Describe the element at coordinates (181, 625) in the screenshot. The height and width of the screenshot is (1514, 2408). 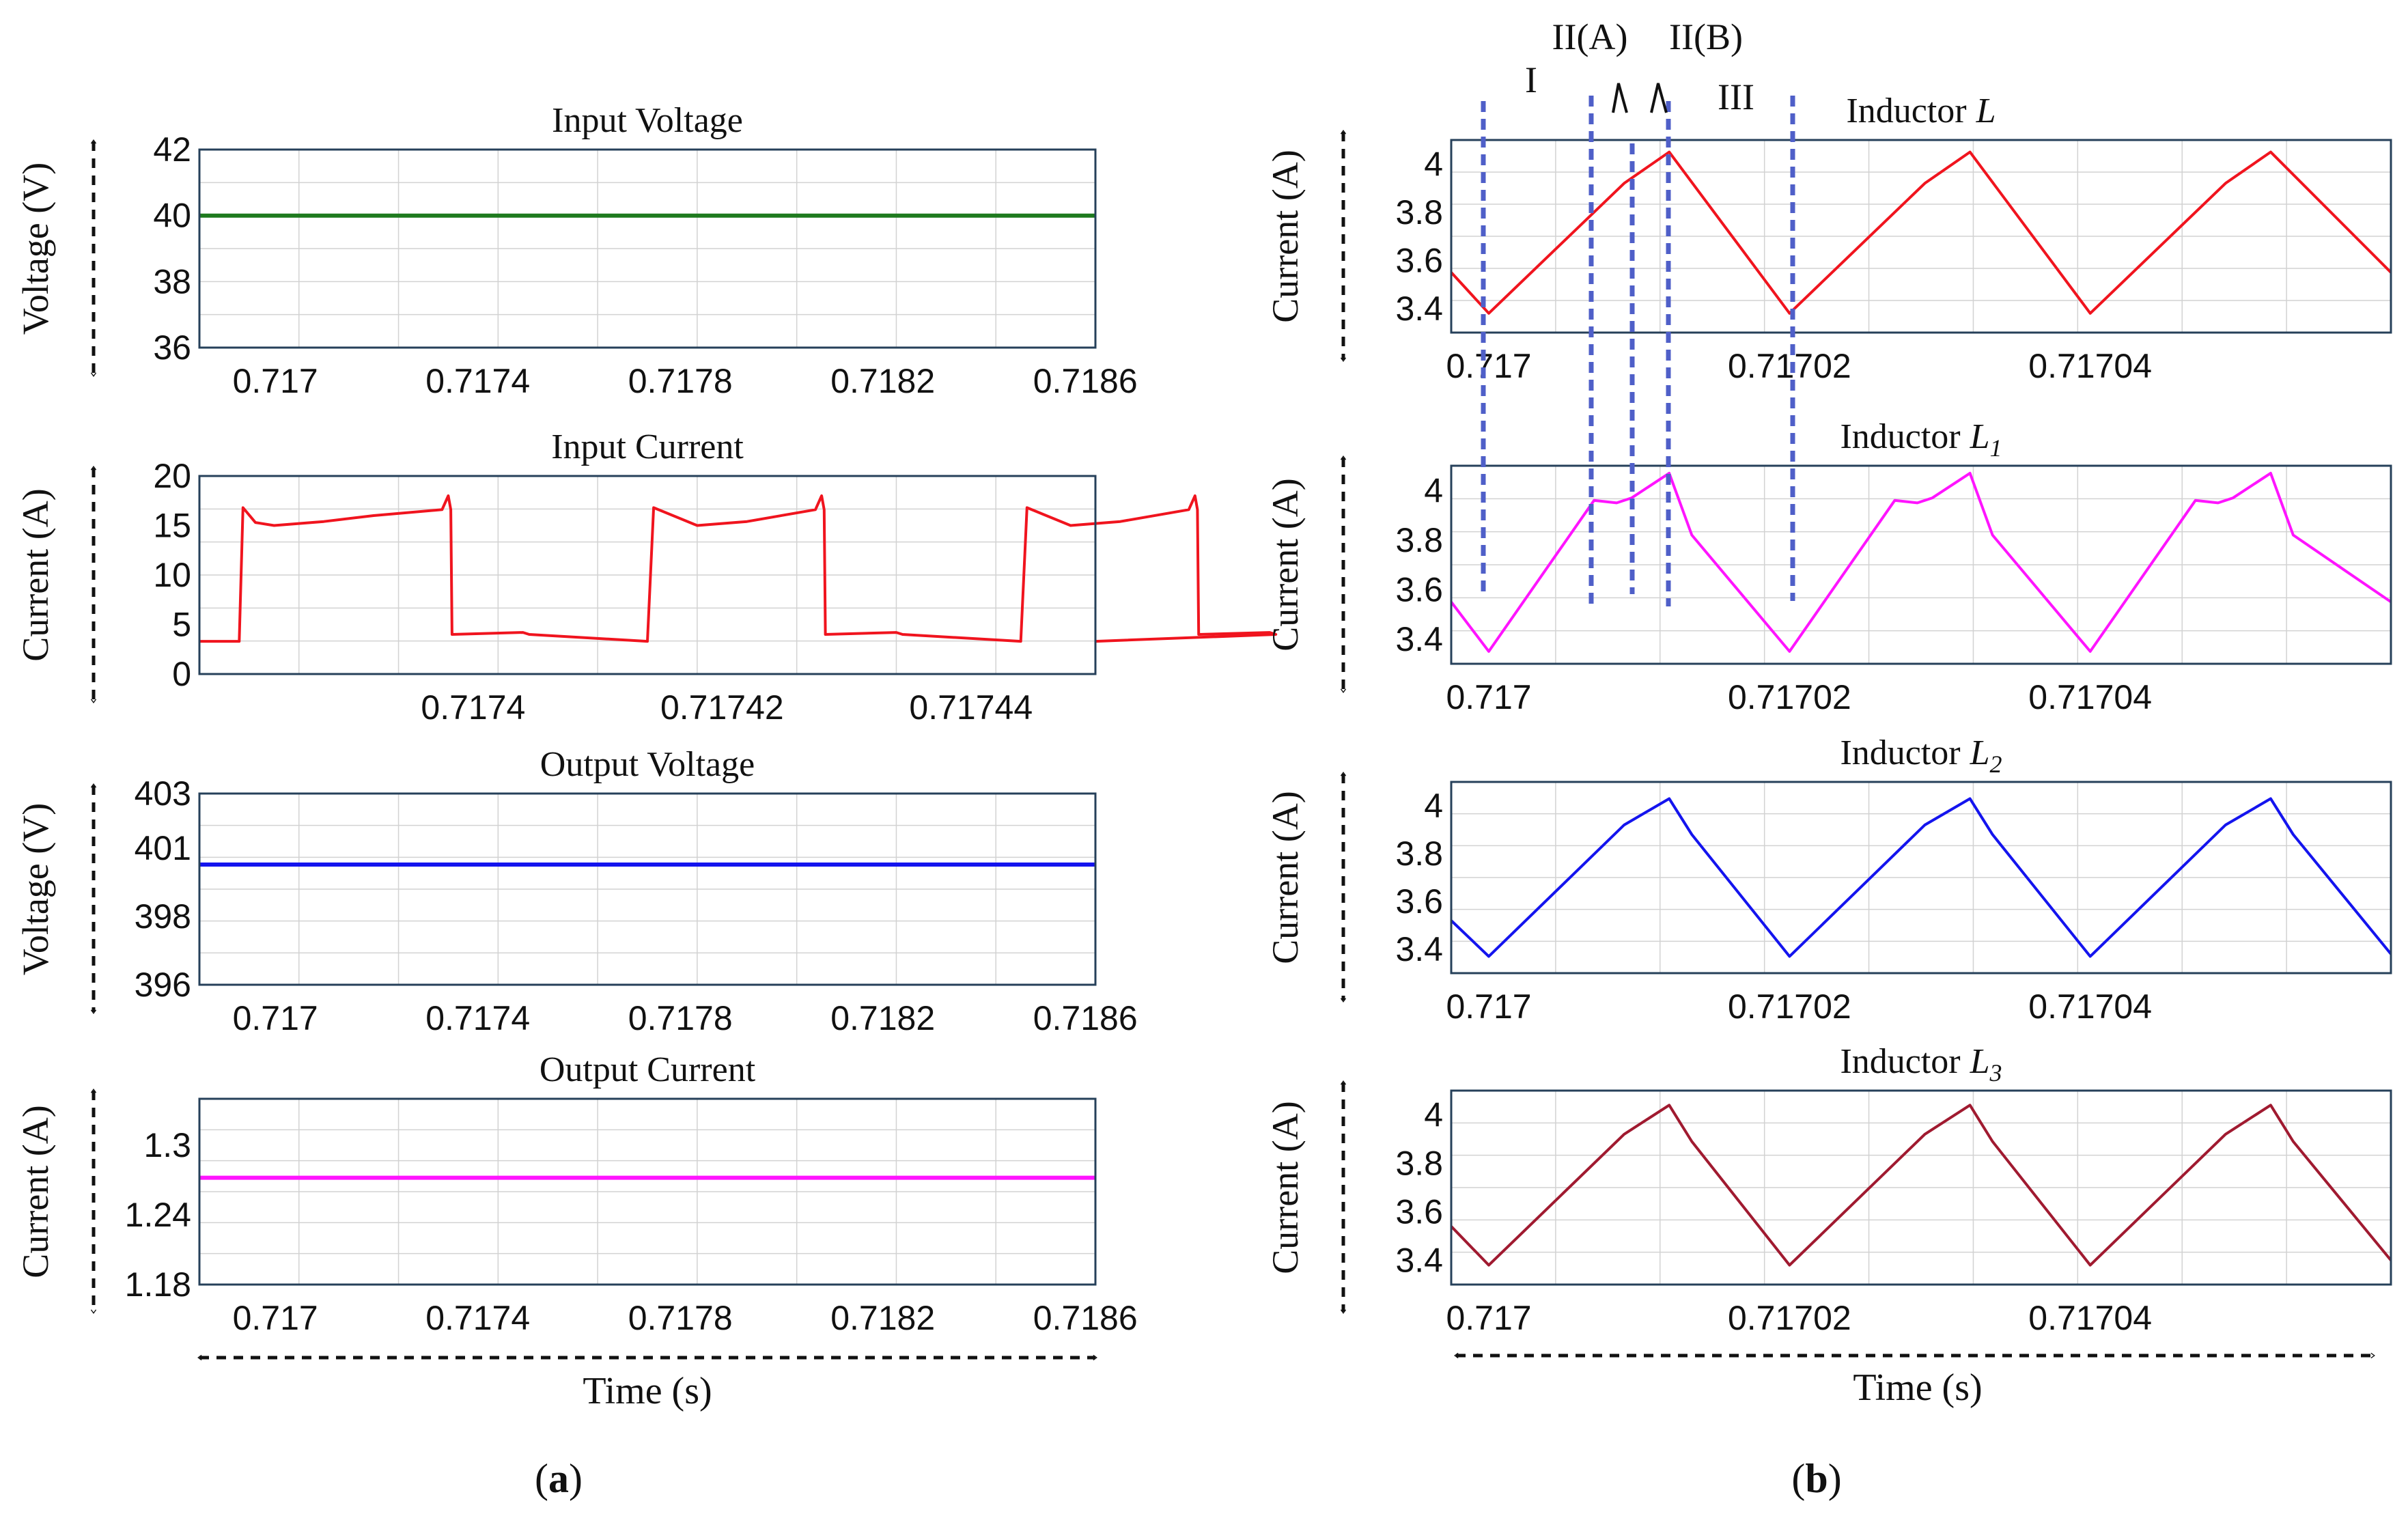
I see `y-tick-label: 5` at that location.